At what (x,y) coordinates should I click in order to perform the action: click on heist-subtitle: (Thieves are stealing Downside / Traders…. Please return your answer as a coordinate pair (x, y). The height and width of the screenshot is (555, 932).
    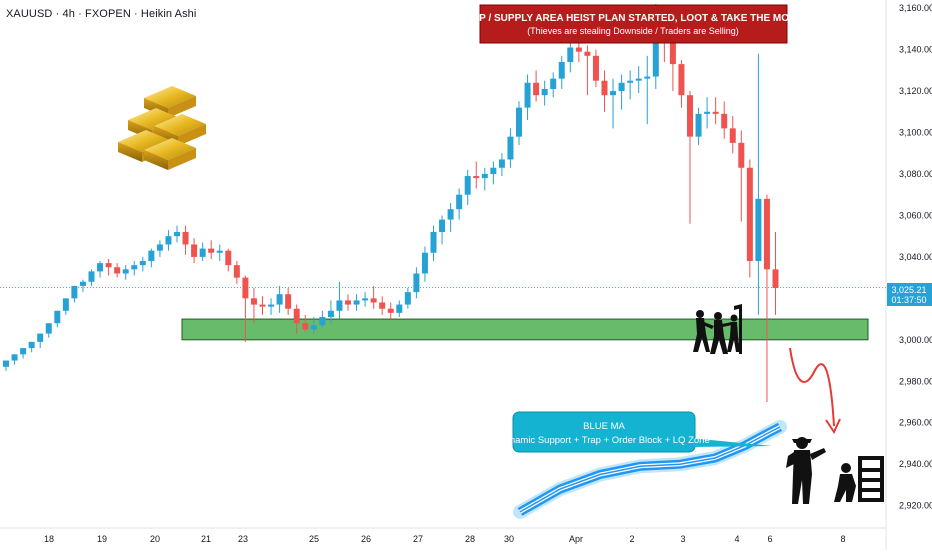
    Looking at the image, I should click on (633, 31).